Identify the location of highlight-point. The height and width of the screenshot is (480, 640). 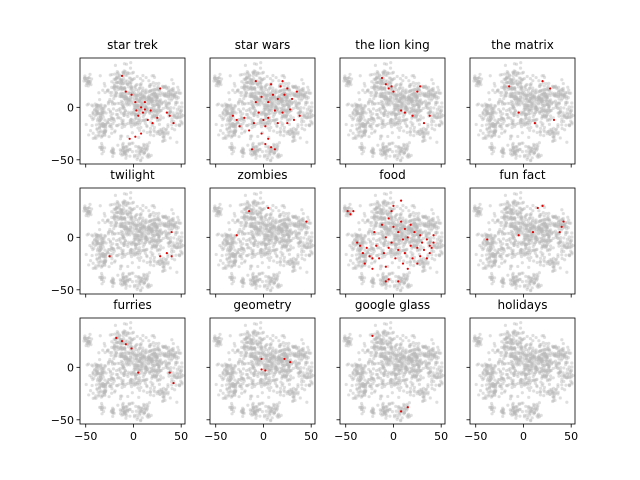
(261, 96).